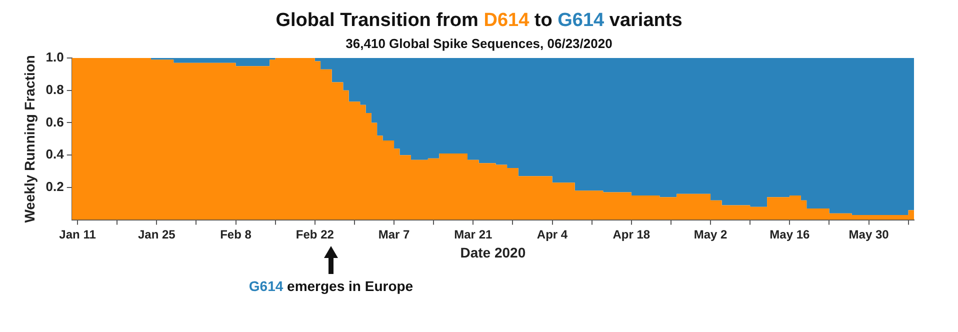  I want to click on chart-subtitle: 36,410 Global Spike Sequences, 06/23/2020, so click(479, 43).